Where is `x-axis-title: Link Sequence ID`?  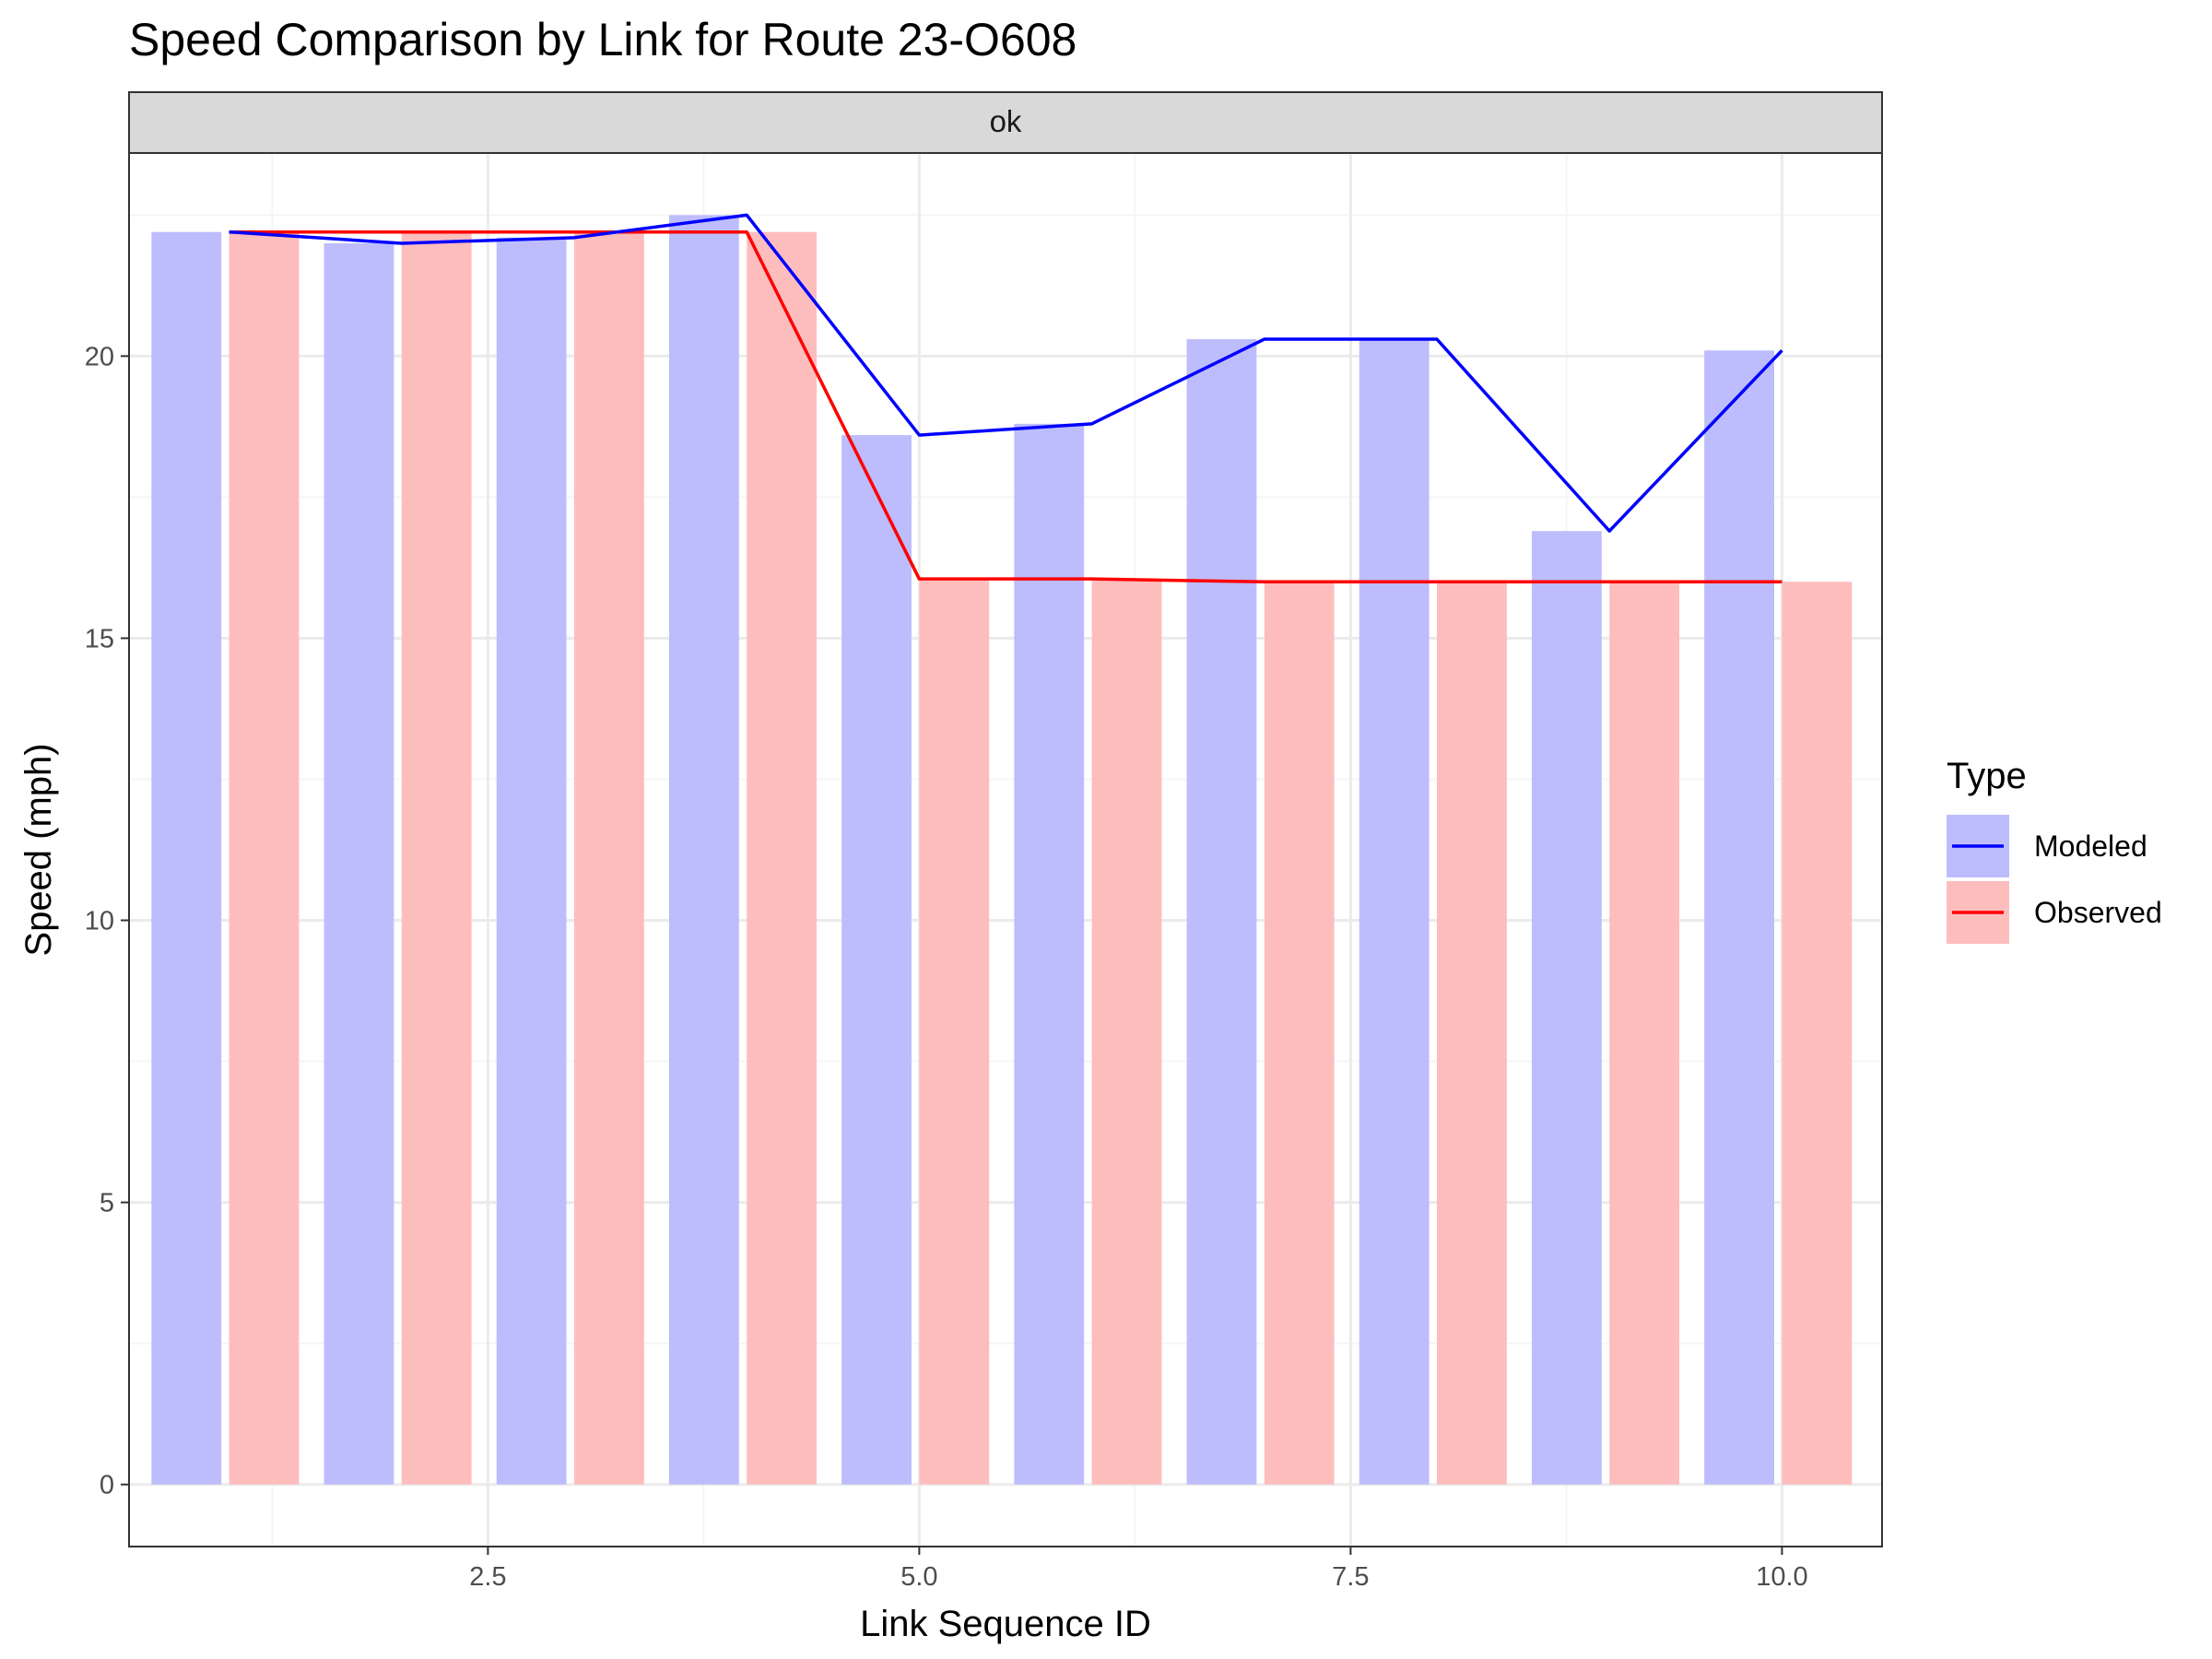
x-axis-title: Link Sequence ID is located at coordinates (1005, 1624).